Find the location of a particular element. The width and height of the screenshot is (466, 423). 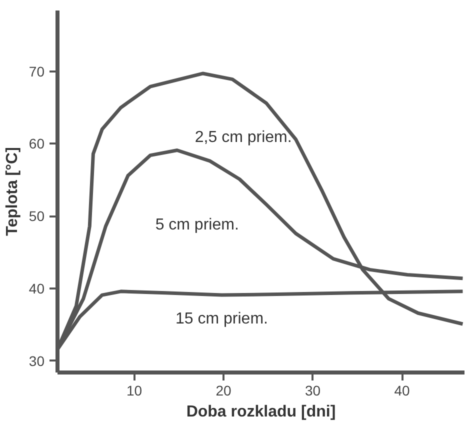

y-tick-label: 40 is located at coordinates (36, 288).